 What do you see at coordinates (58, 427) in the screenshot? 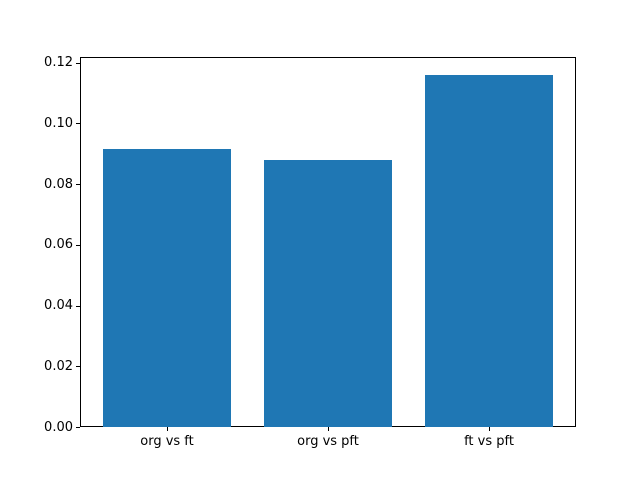
I see `y-tick-label: 0.00` at bounding box center [58, 427].